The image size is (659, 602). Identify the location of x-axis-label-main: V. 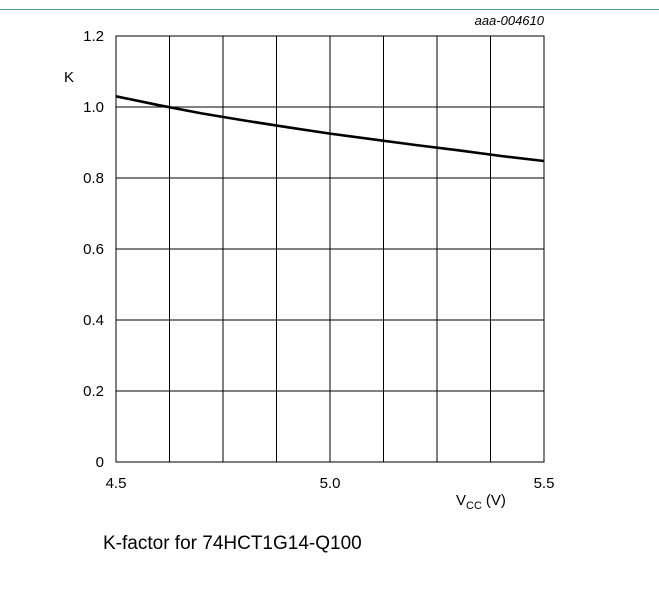
(461, 500).